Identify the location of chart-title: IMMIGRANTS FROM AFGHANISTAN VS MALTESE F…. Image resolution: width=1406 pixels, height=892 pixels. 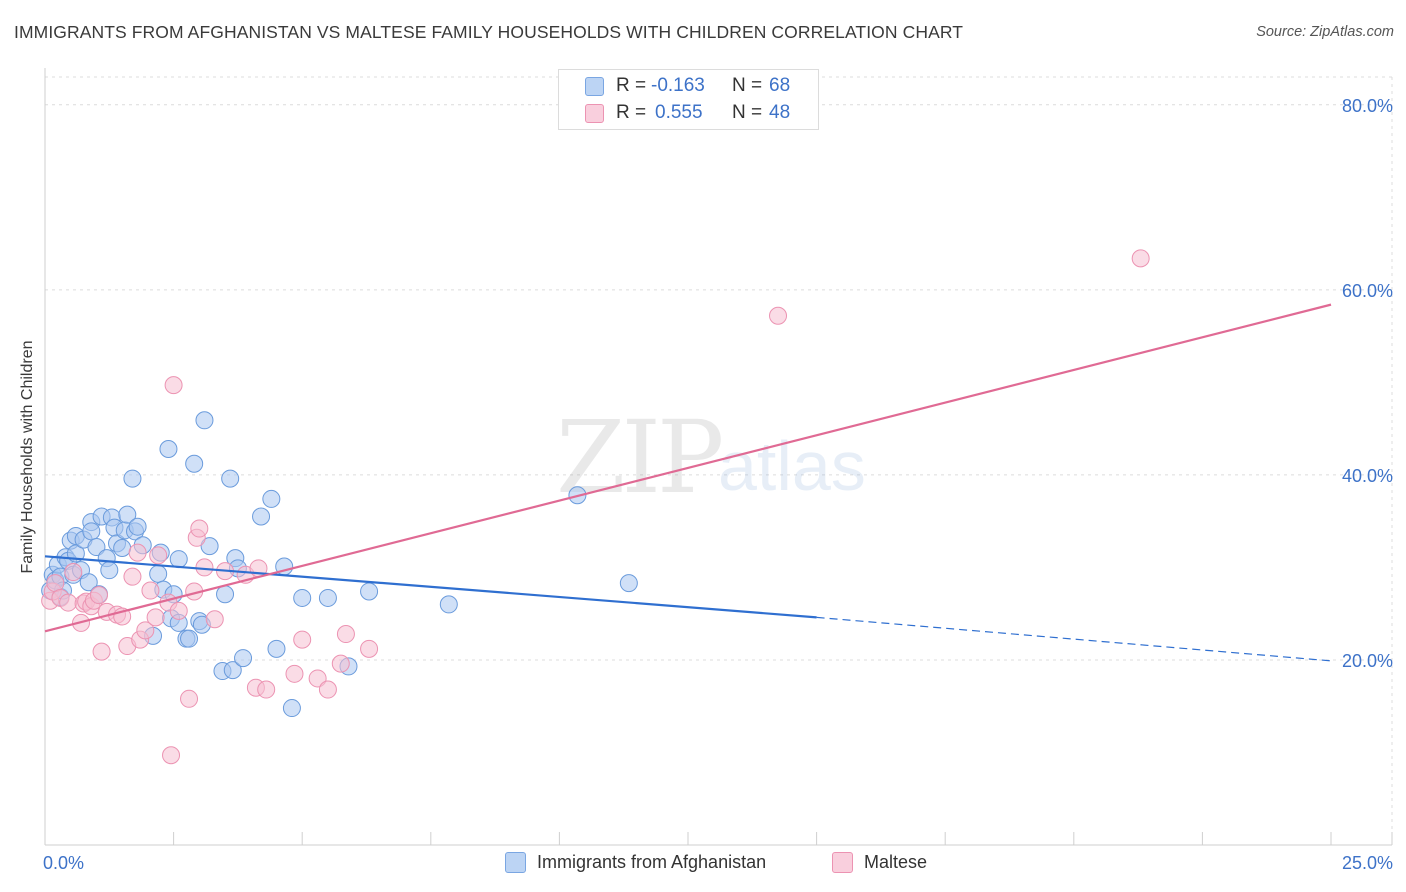
(489, 32).